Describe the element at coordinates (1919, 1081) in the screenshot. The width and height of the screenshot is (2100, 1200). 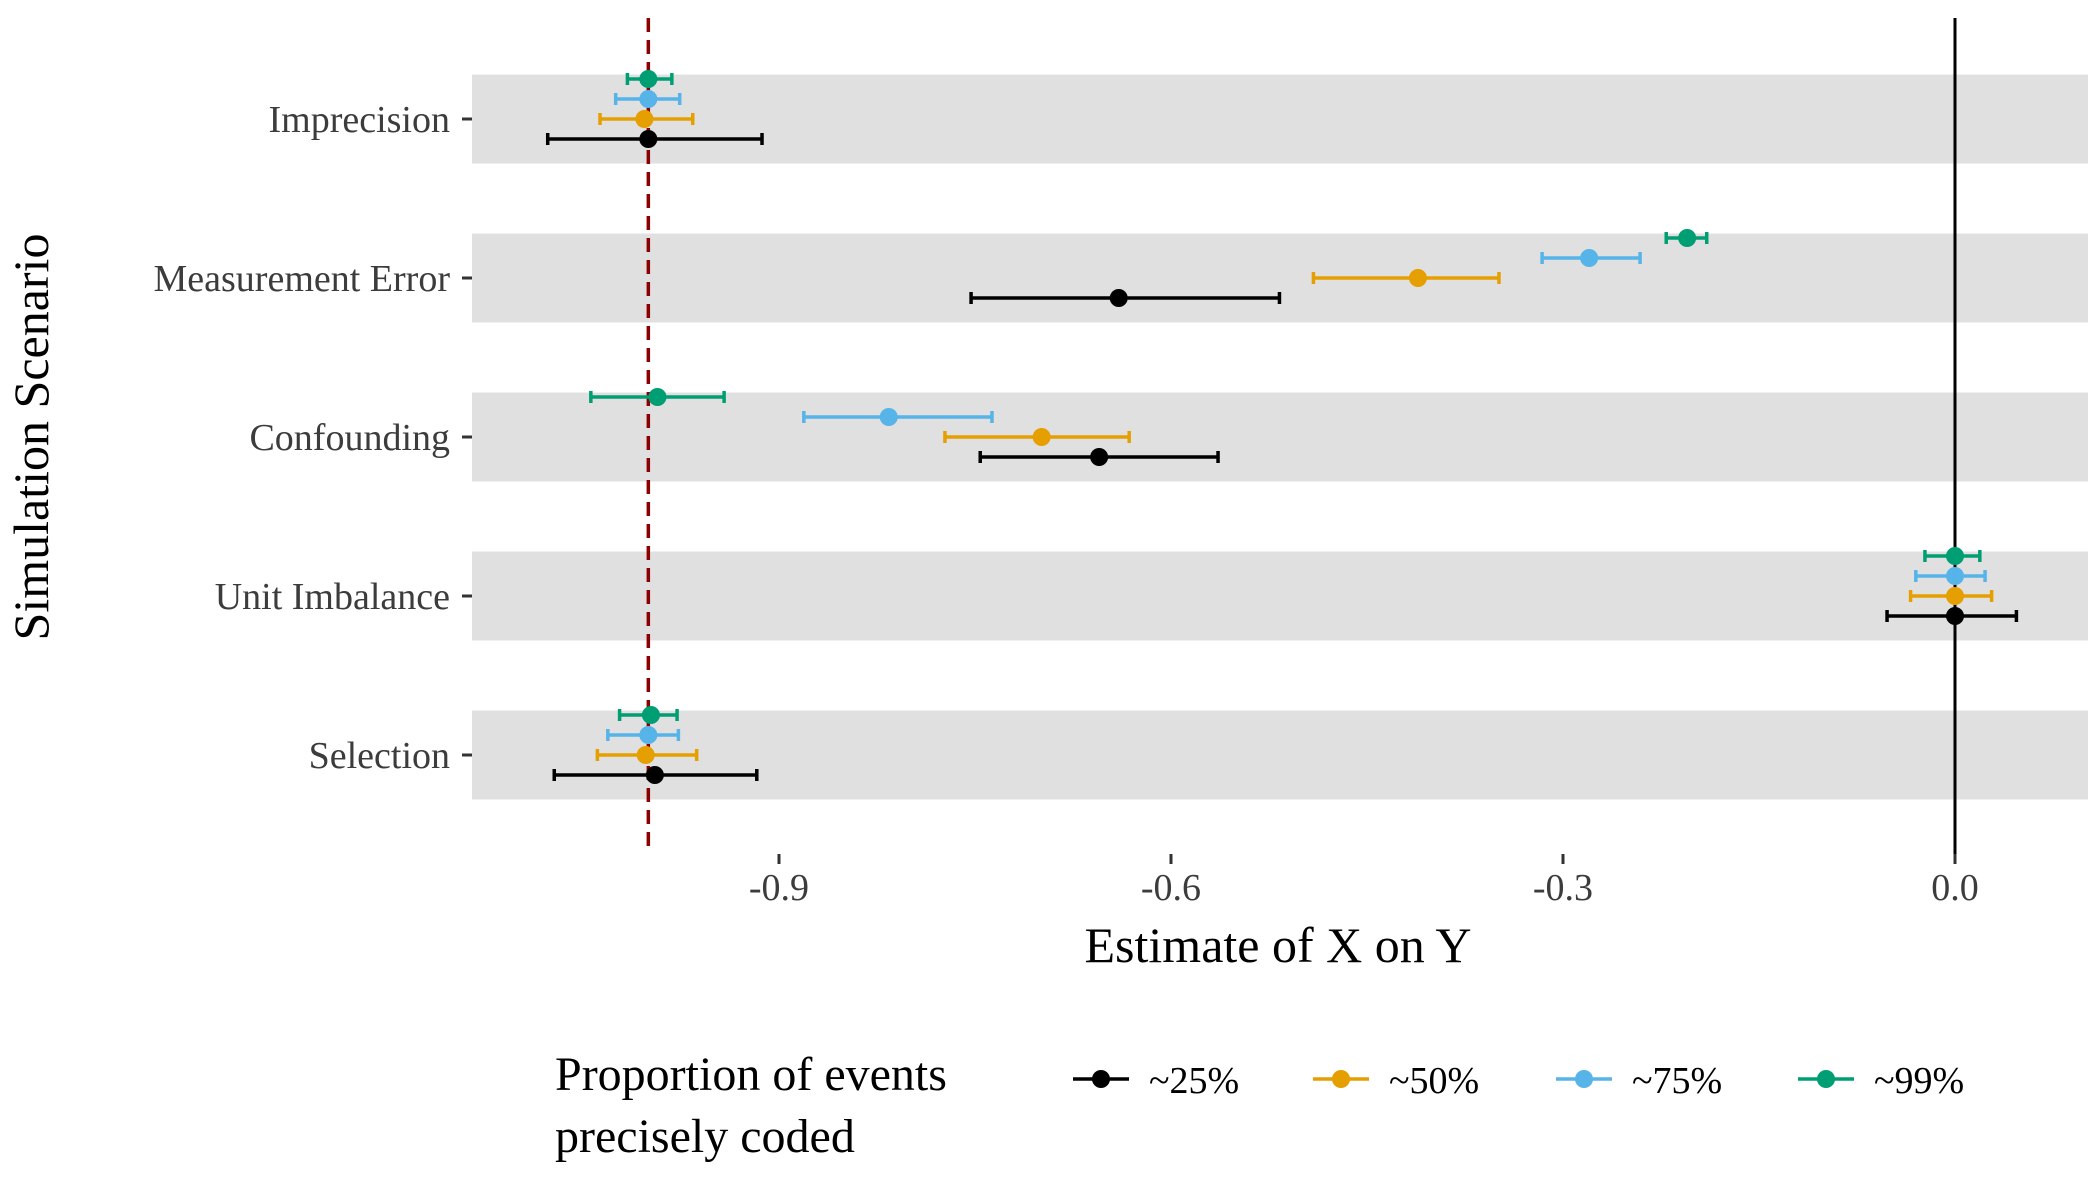
I see `legend-label: ~99%` at that location.